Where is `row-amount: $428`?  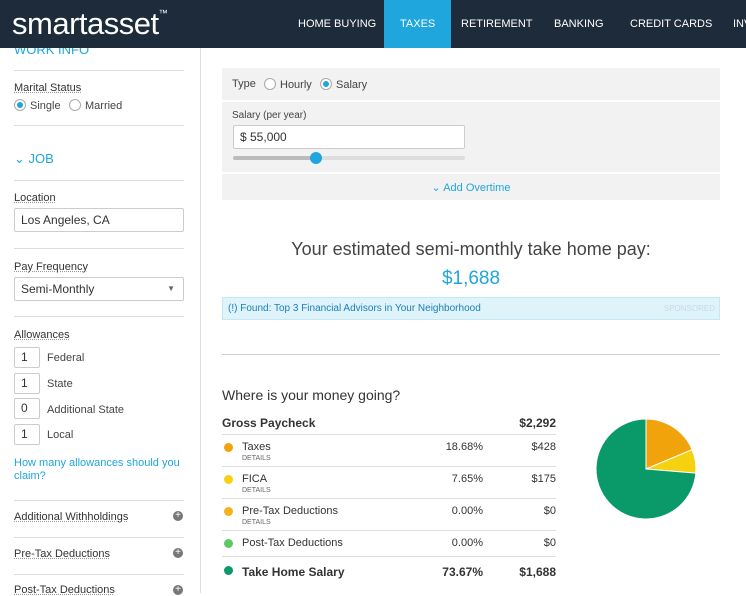
row-amount: $428 is located at coordinates (543, 447).